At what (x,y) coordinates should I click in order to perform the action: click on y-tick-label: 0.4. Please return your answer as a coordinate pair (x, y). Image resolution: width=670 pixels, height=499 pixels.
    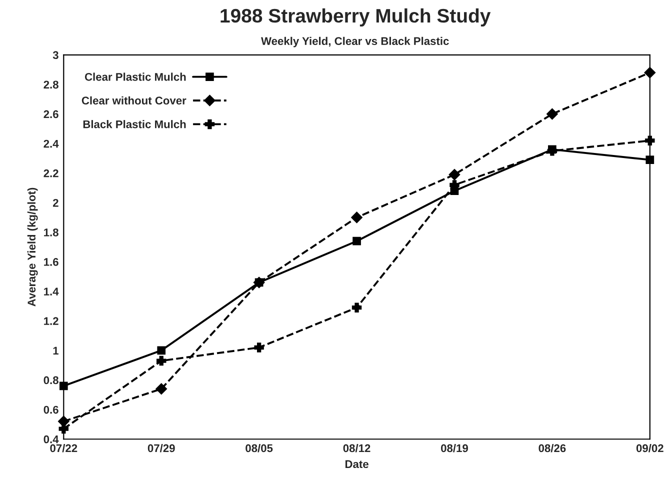
    Looking at the image, I should click on (51, 439).